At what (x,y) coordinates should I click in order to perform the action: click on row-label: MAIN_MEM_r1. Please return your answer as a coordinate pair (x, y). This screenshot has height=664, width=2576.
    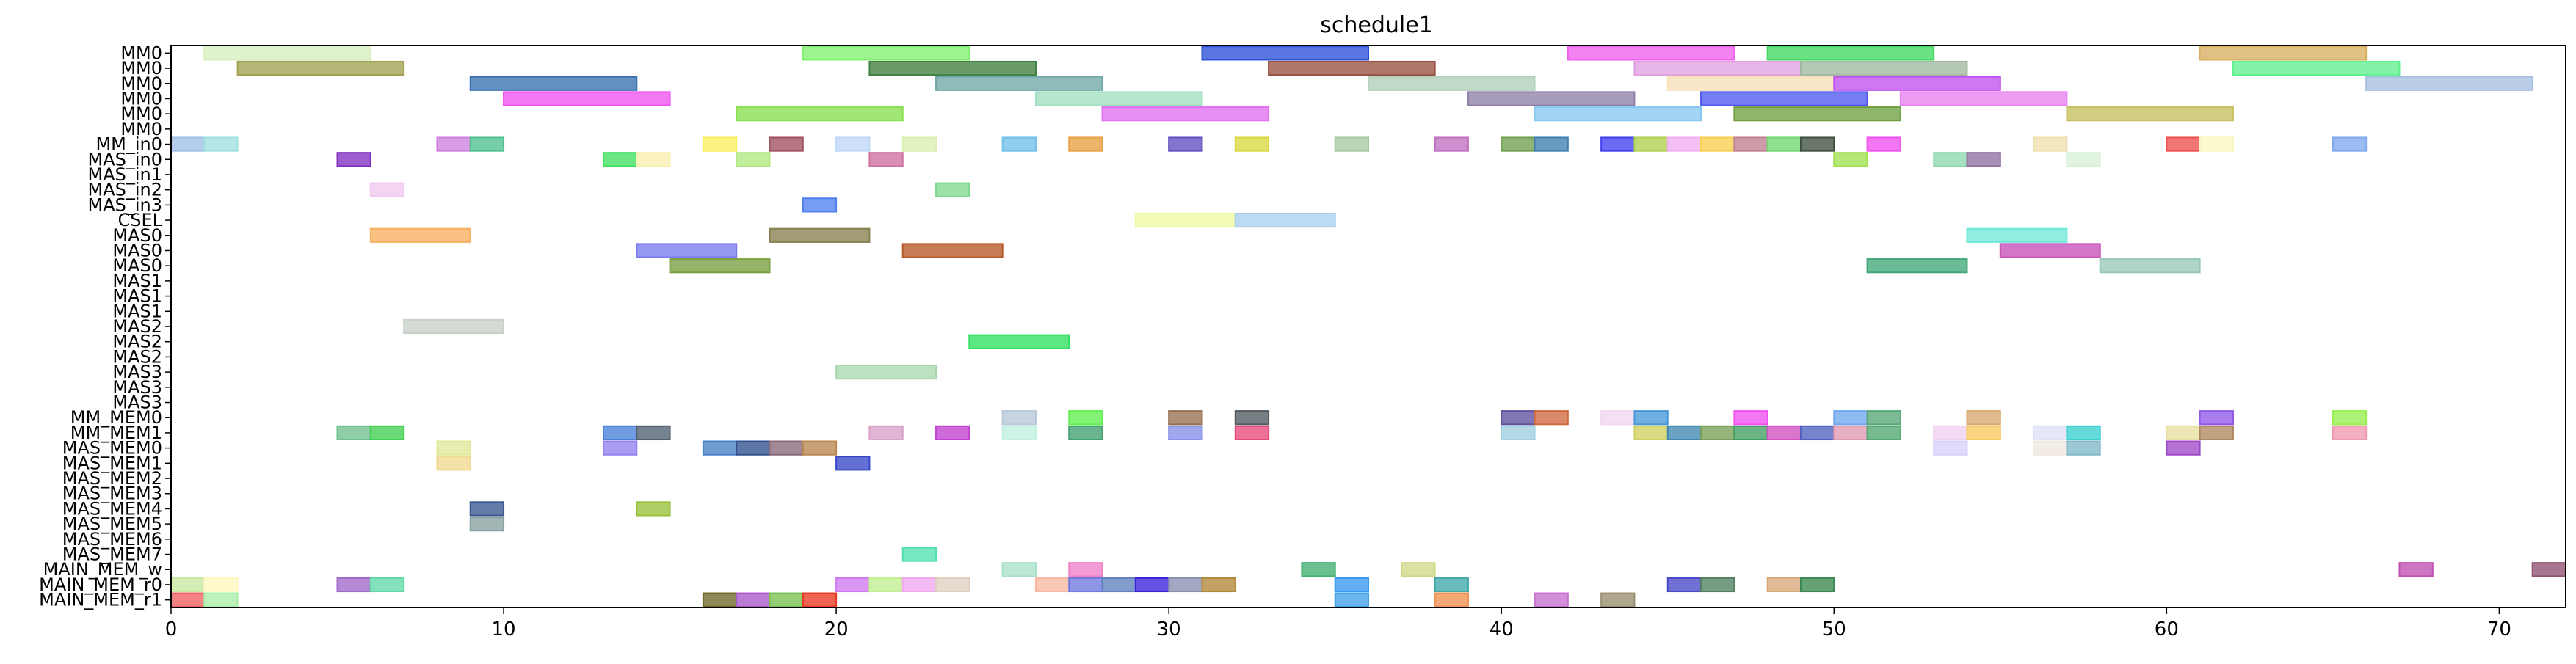
    Looking at the image, I should click on (101, 600).